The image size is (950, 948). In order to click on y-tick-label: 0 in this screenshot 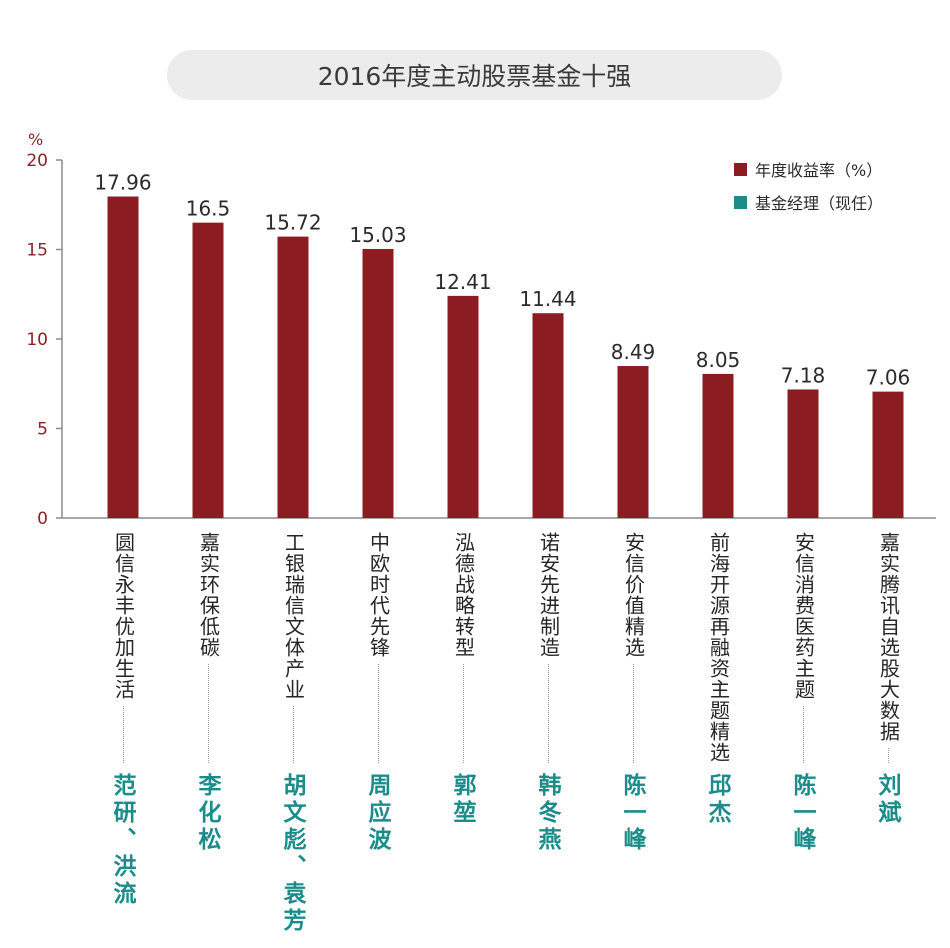, I will do `click(42, 519)`.